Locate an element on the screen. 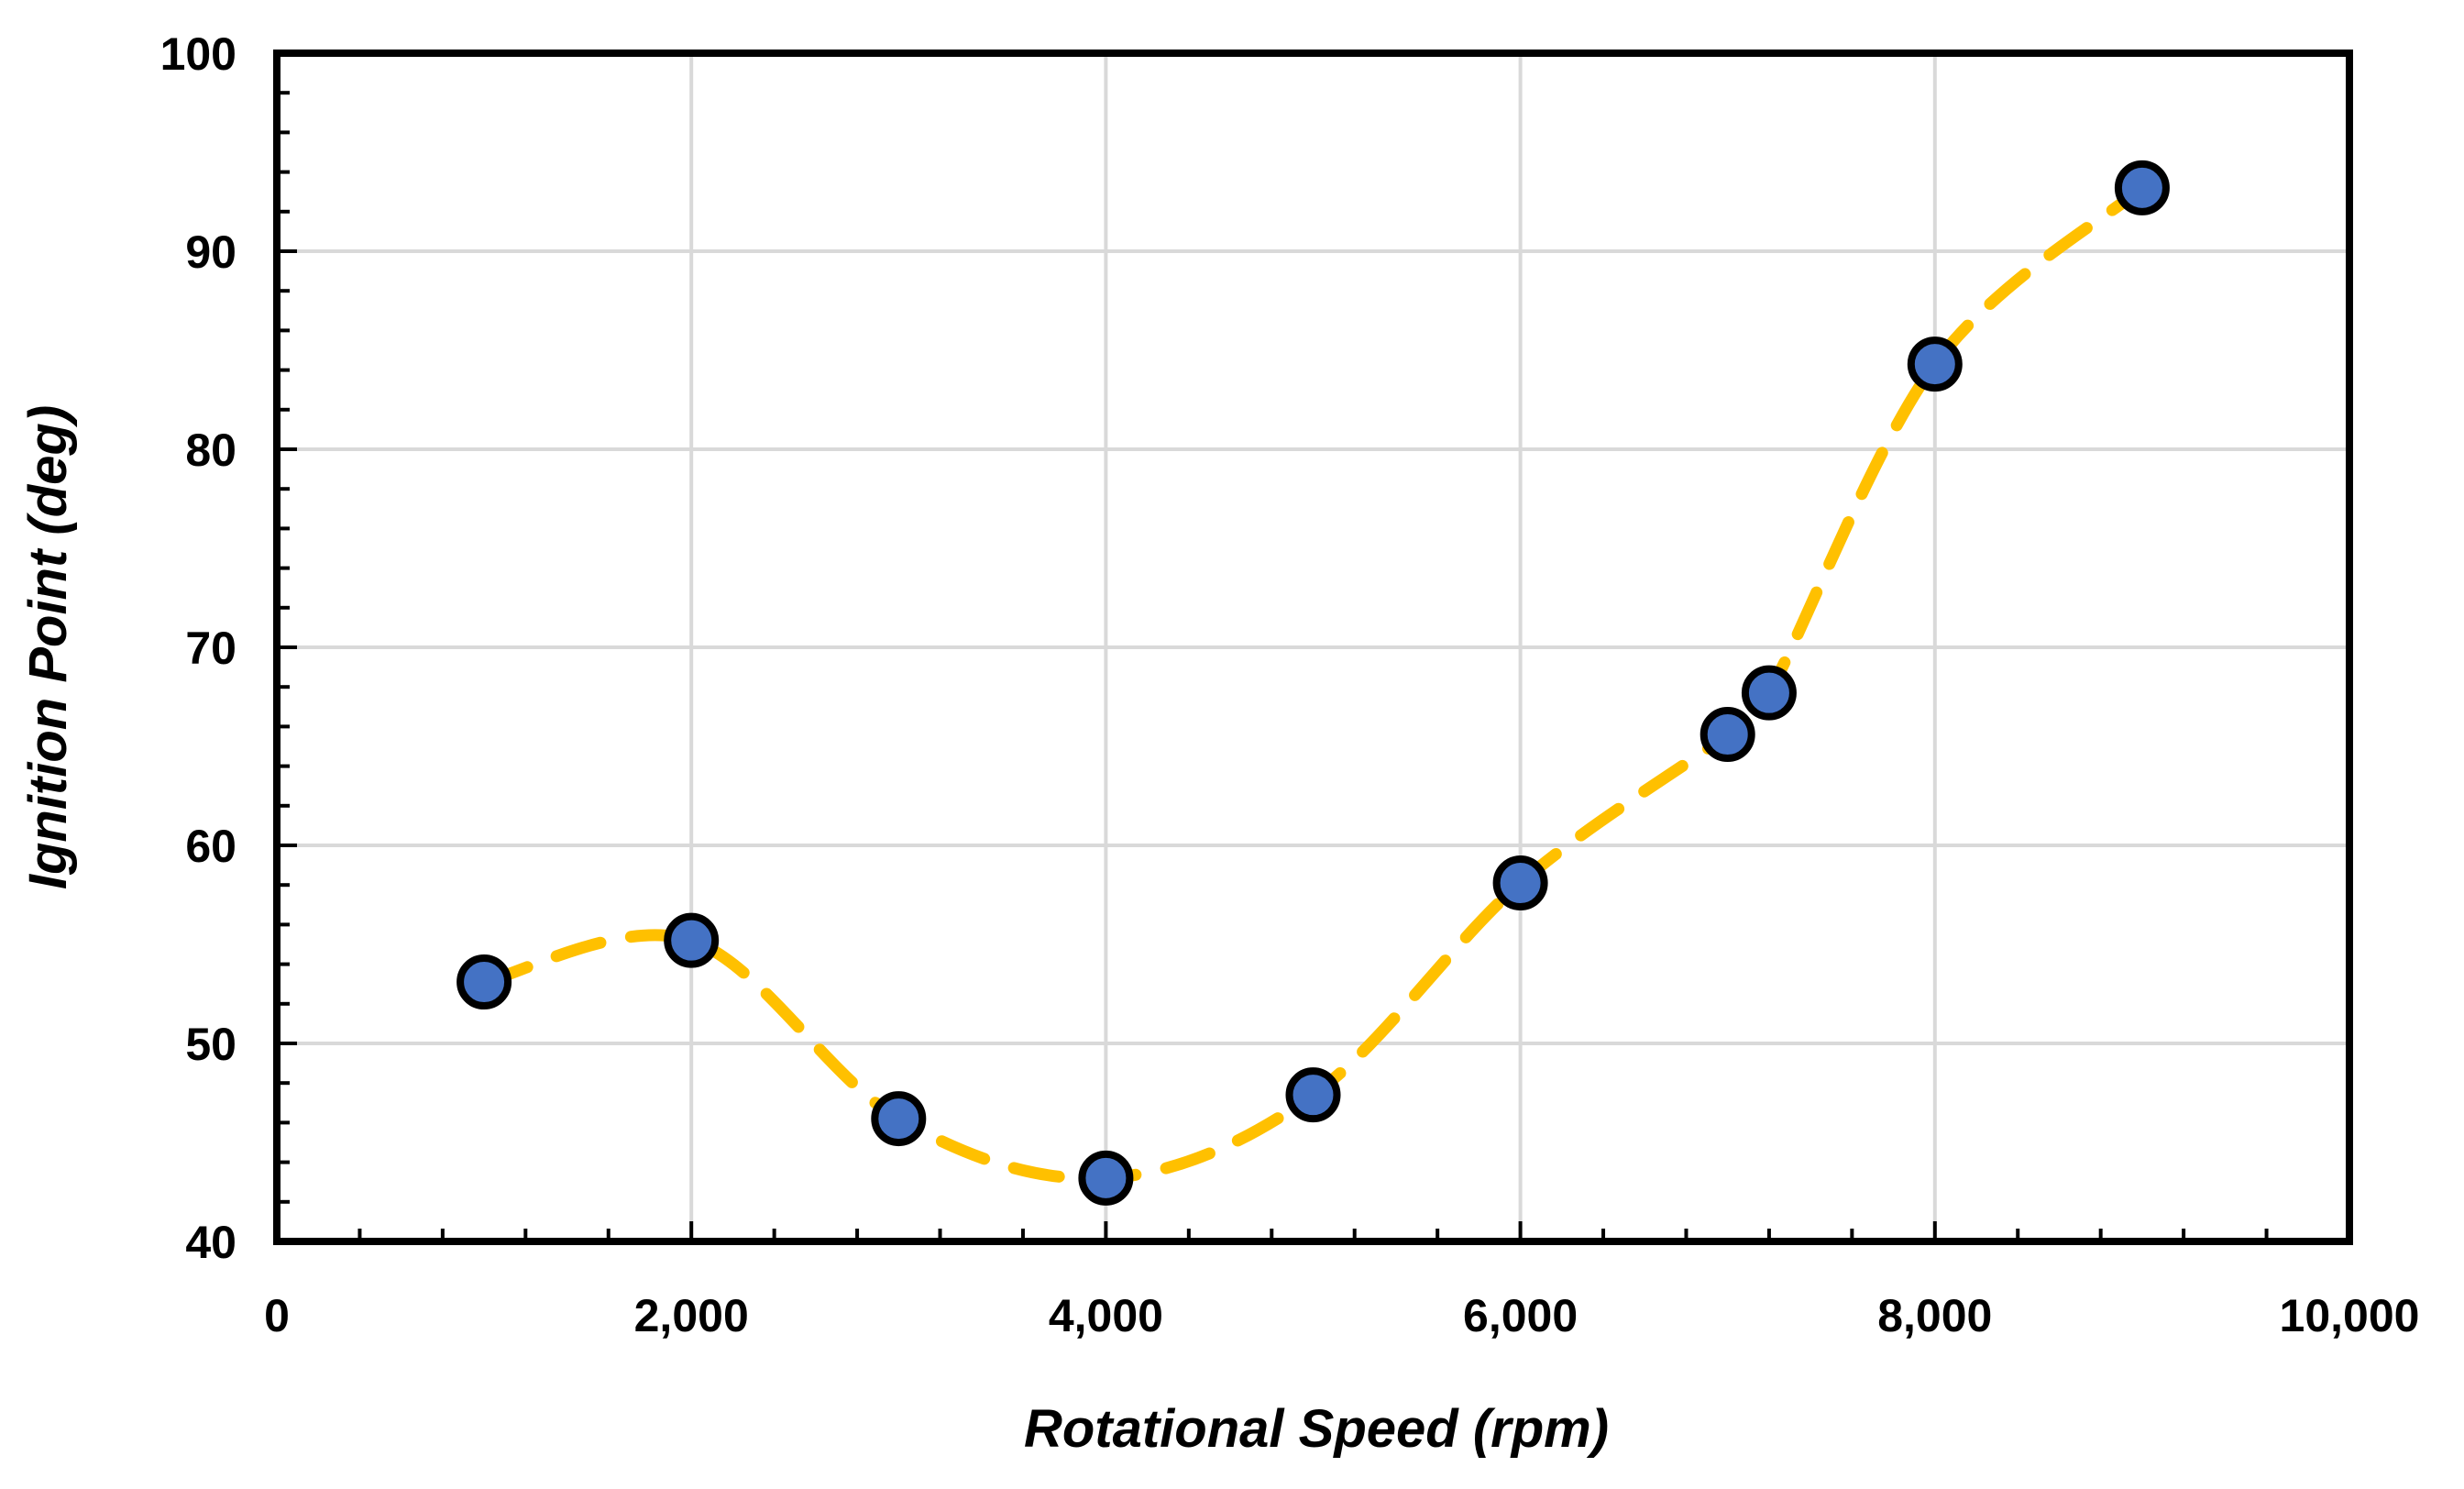  x-tick-label: 10,000 is located at coordinates (2350, 1315).